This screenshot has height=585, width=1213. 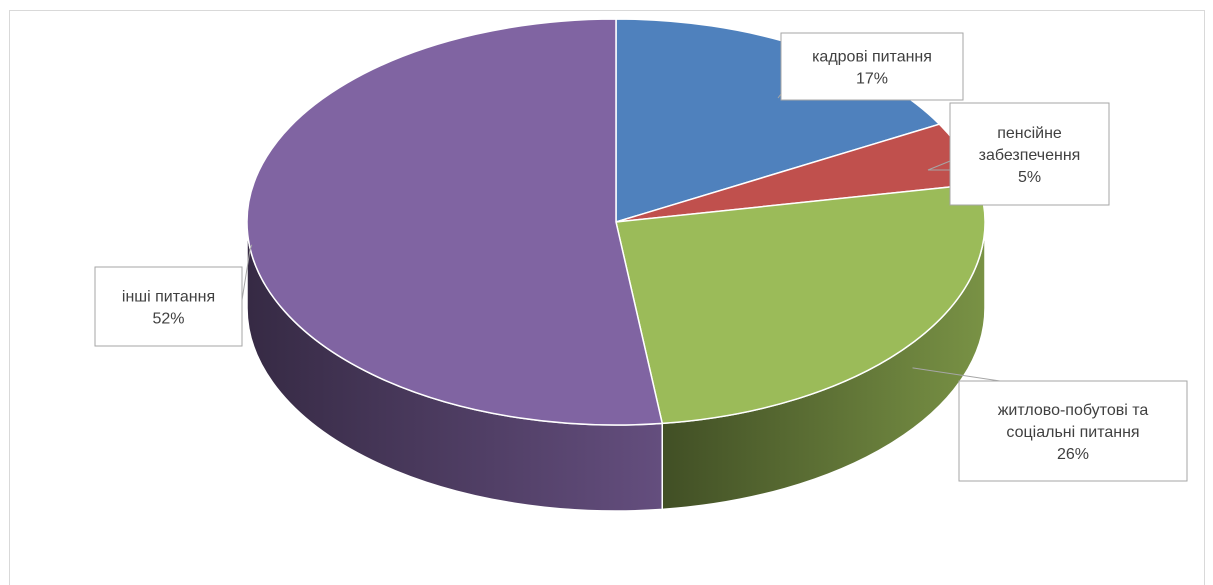 I want to click on leader-line, so click(x=247, y=272).